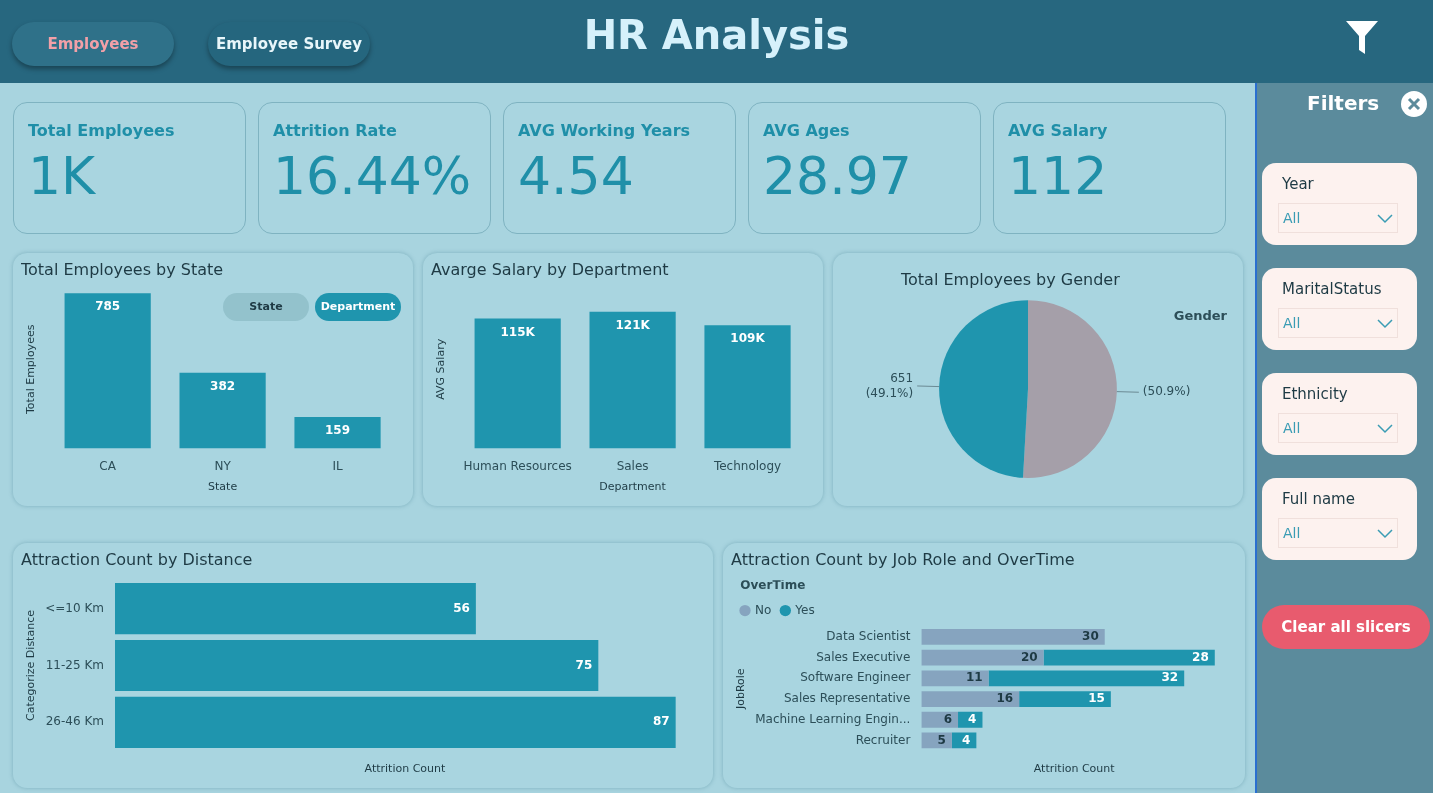 This screenshot has width=1433, height=793. What do you see at coordinates (847, 698) in the screenshot?
I see `y-tick-label: Sales Representative` at bounding box center [847, 698].